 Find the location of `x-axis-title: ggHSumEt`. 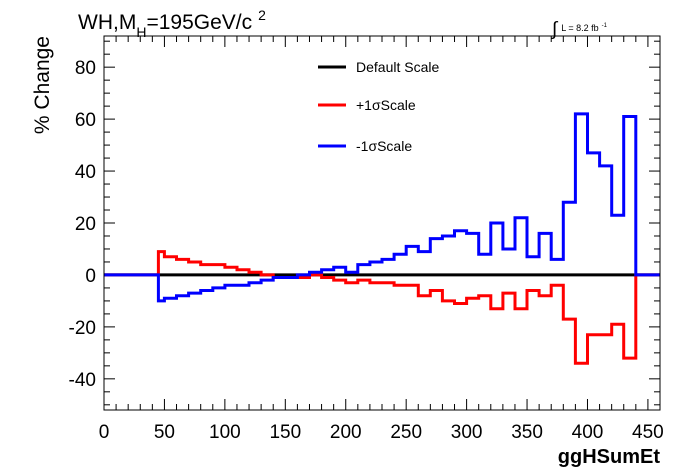

x-axis-title: ggHSumEt is located at coordinates (609, 457).